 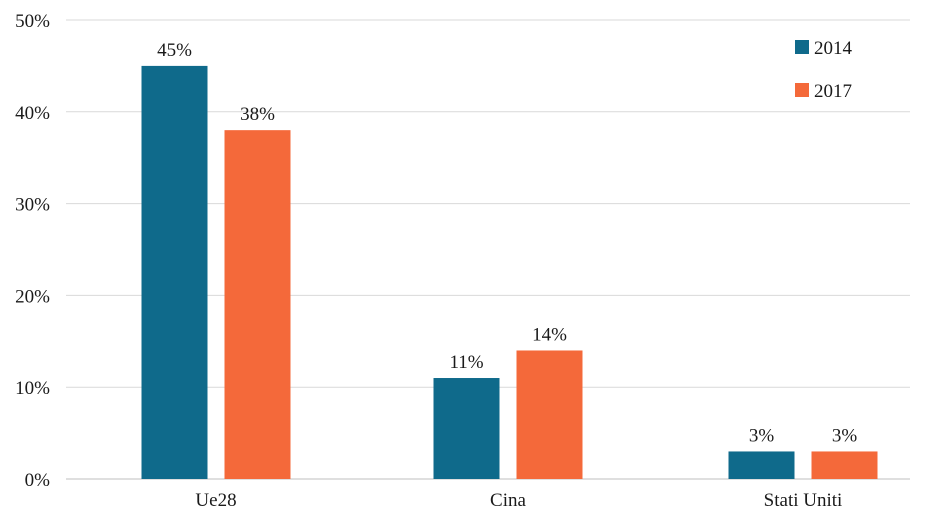 I want to click on legend-swatch-2017, so click(x=802, y=90).